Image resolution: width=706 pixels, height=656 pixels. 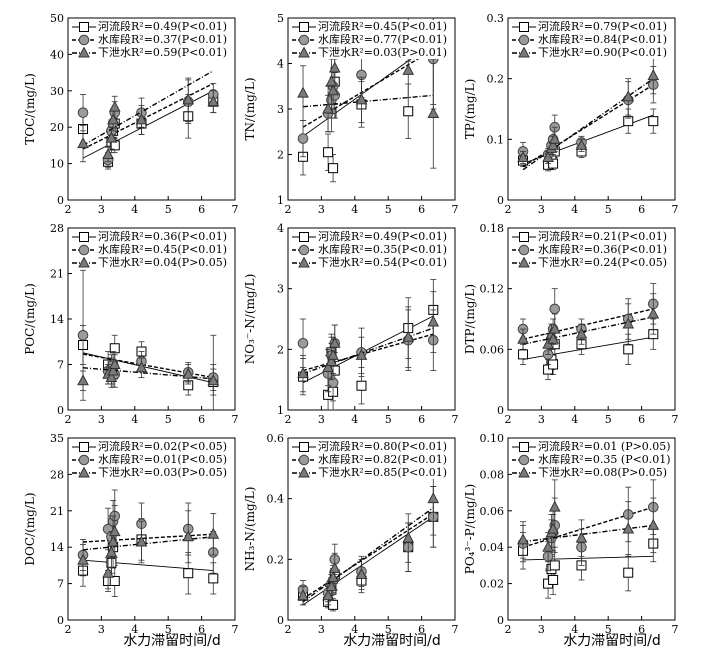 What do you see at coordinates (280, 410) in the screenshot?
I see `y-tick-label: 1` at bounding box center [280, 410].